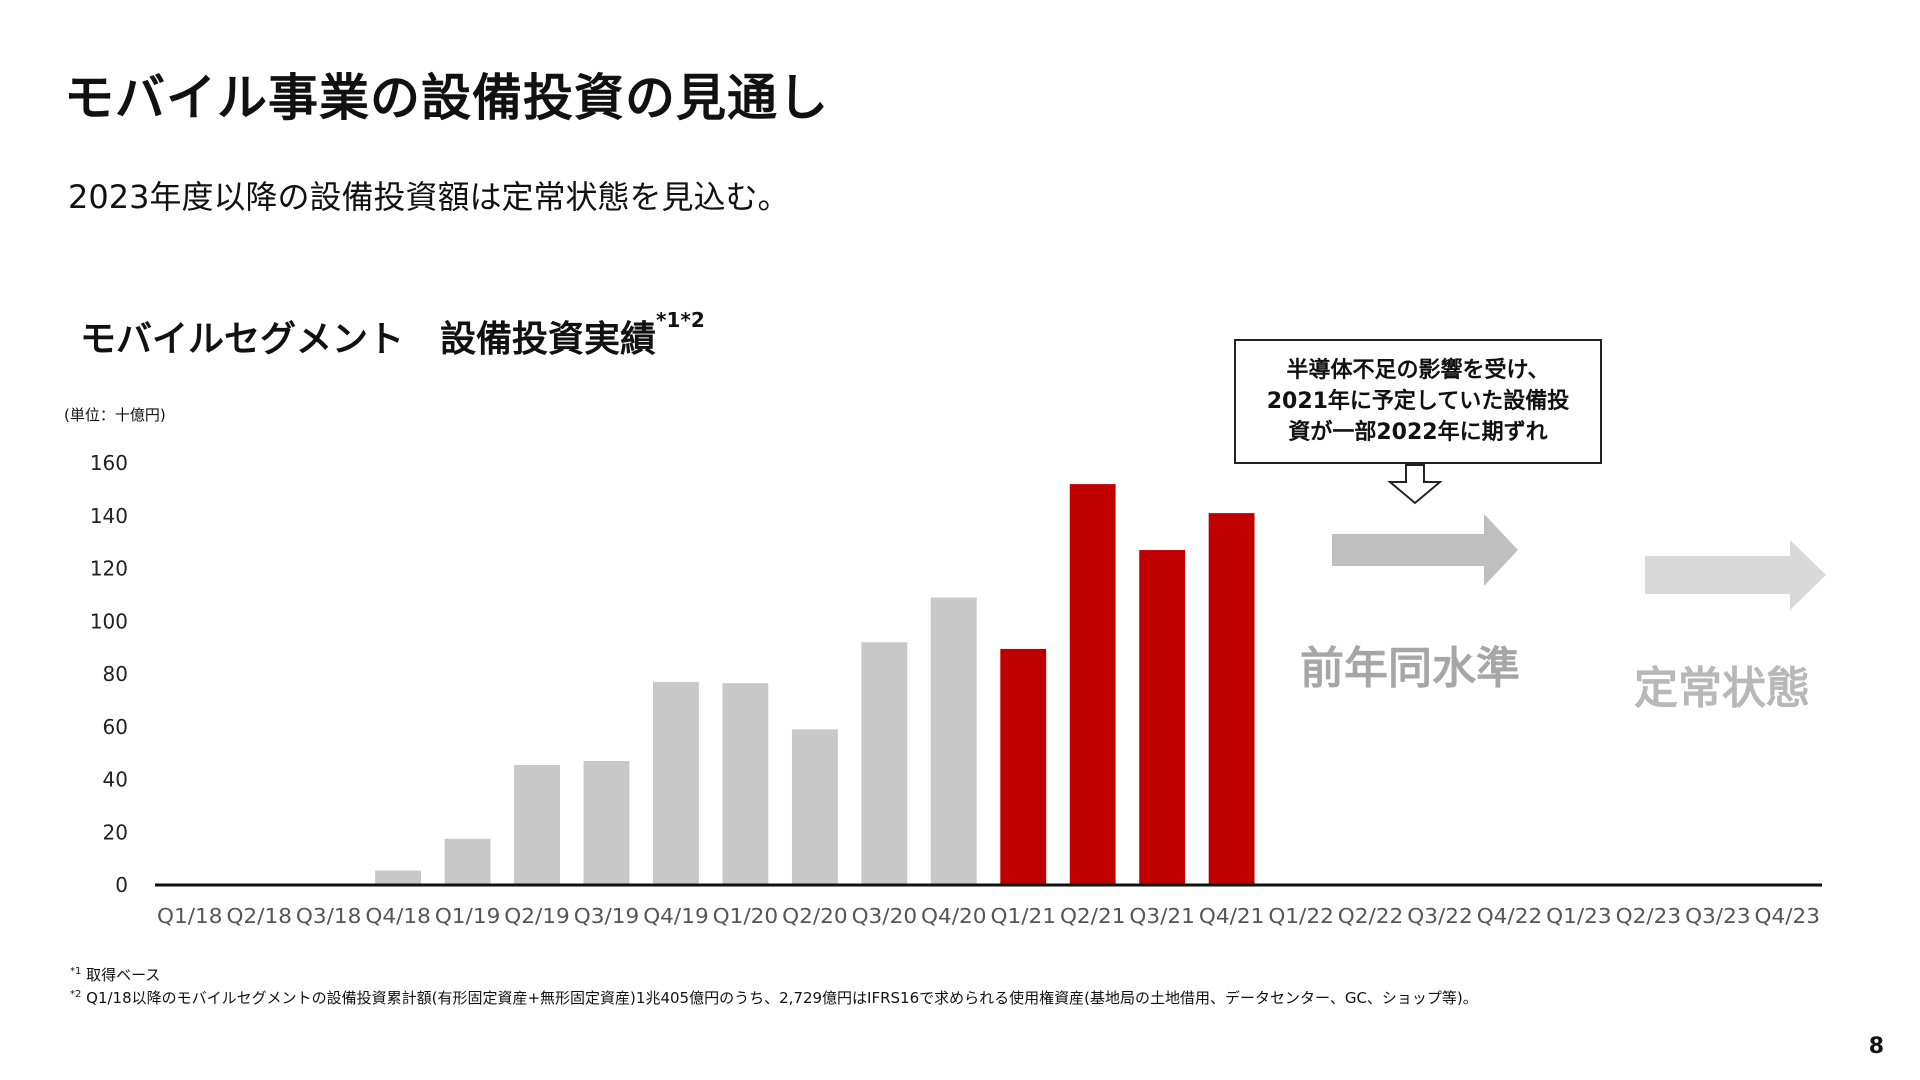  What do you see at coordinates (746, 916) in the screenshot?
I see `x-tick-label: Q1/20` at bounding box center [746, 916].